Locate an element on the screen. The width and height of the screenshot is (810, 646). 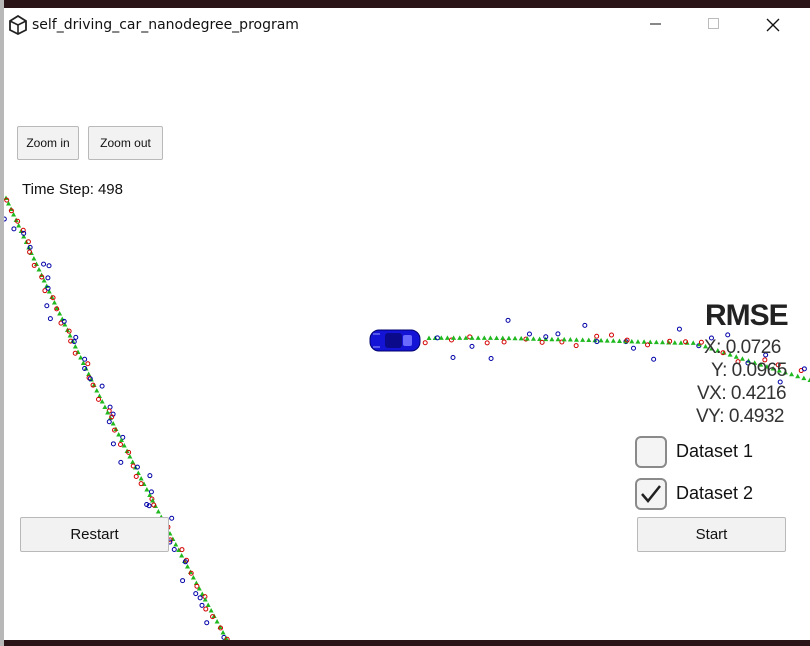
close-button is located at coordinates (772, 24).